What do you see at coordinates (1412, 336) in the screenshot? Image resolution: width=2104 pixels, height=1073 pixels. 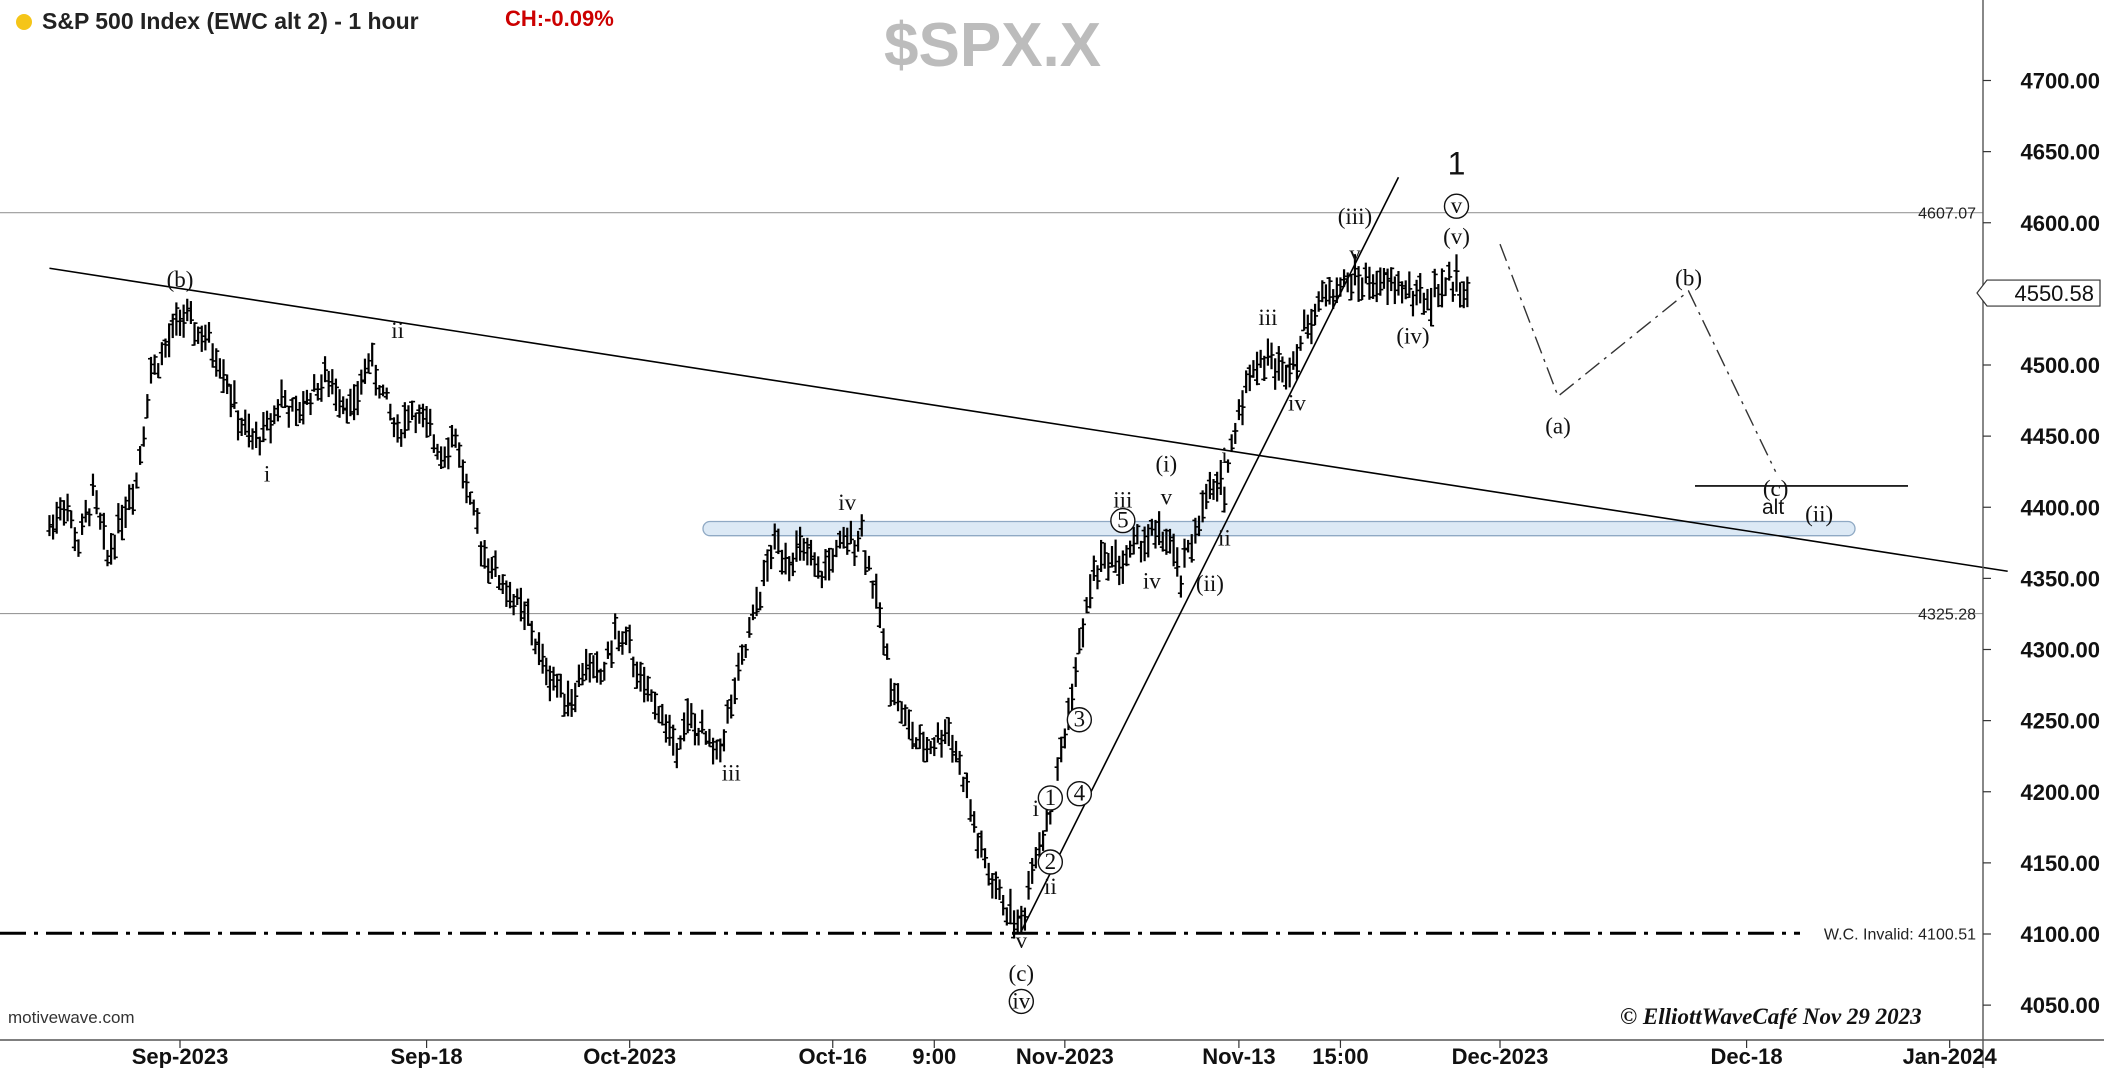 I see `wave-label: (iv)` at bounding box center [1412, 336].